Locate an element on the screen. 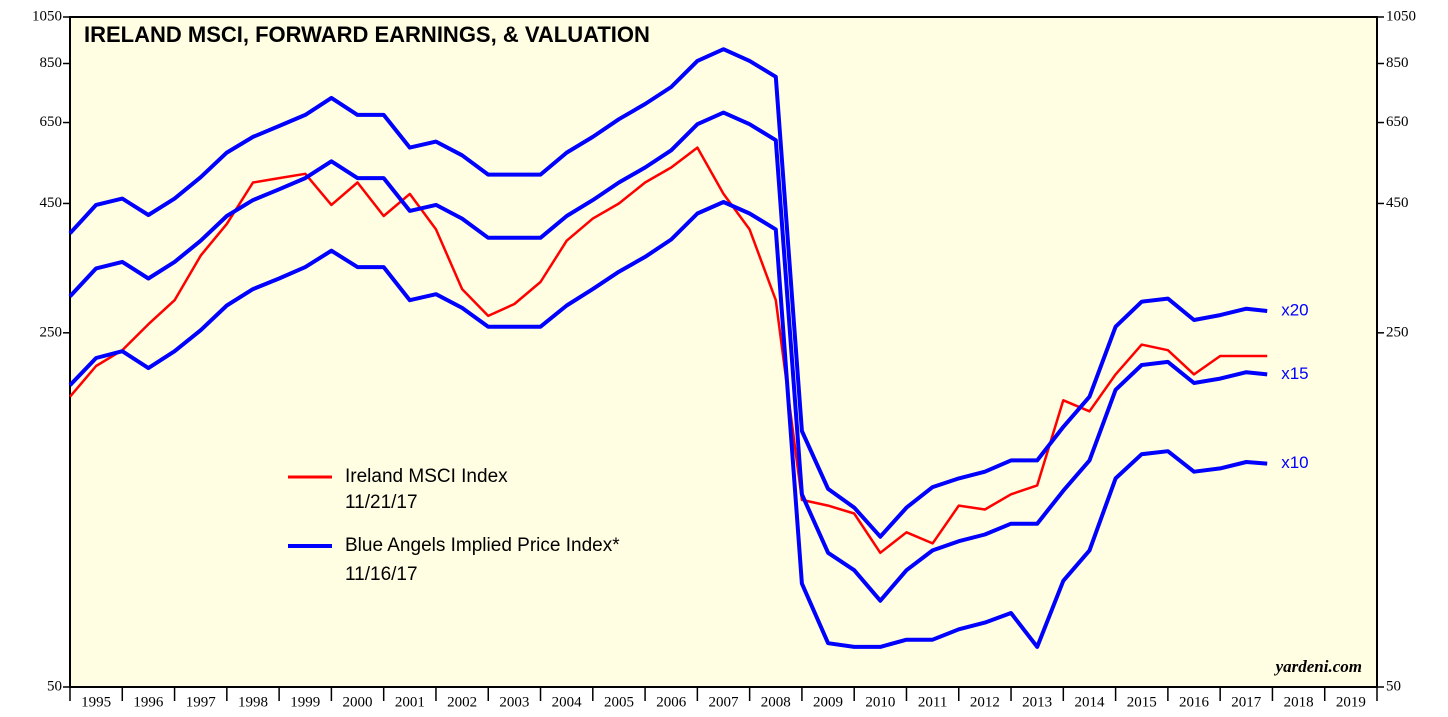 The image size is (1448, 717). x-tick-label: 2010 is located at coordinates (880, 702).